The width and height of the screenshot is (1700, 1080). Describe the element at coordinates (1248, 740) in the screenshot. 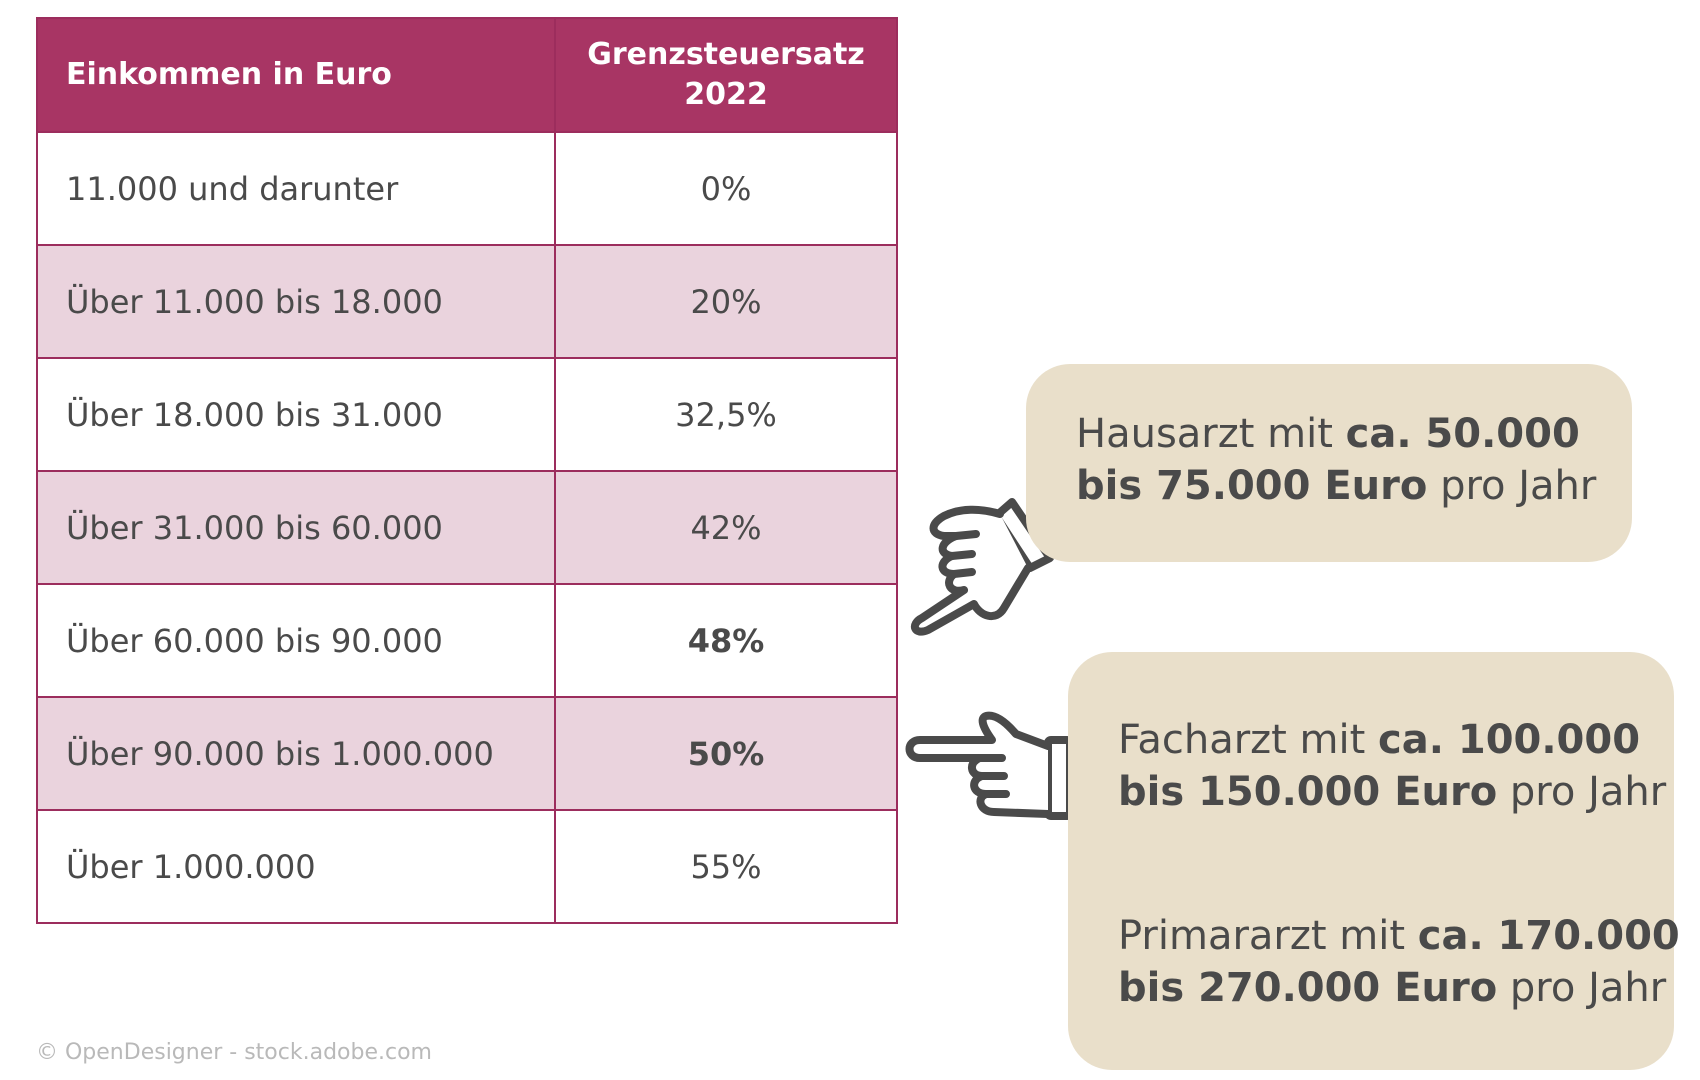

I see `facharzt-label: Facharzt mit` at that location.